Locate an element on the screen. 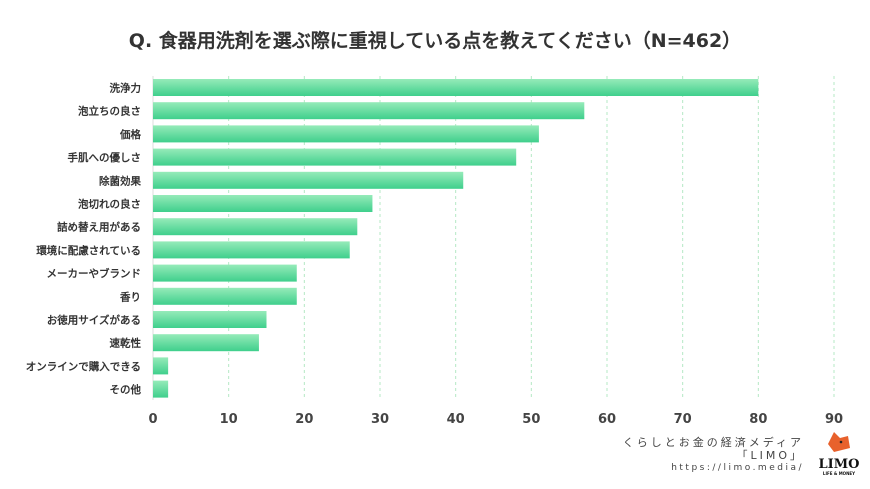  category-label: メーカーやブランド is located at coordinates (94, 273).